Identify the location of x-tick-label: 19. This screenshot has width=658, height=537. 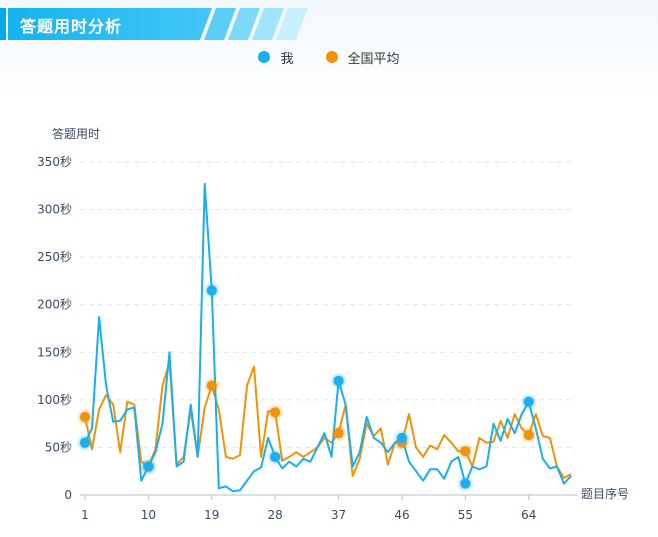
(211, 515).